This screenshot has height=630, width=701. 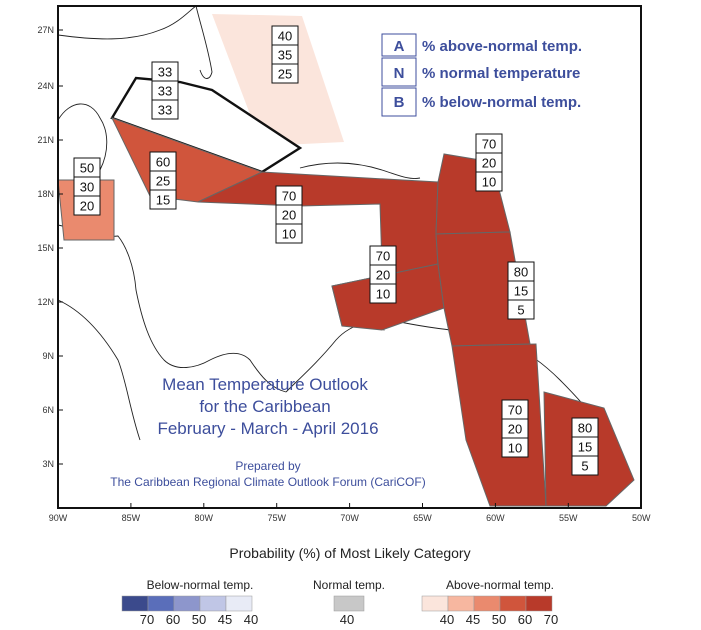 I want to click on lat-label: 21N, so click(x=45, y=140).